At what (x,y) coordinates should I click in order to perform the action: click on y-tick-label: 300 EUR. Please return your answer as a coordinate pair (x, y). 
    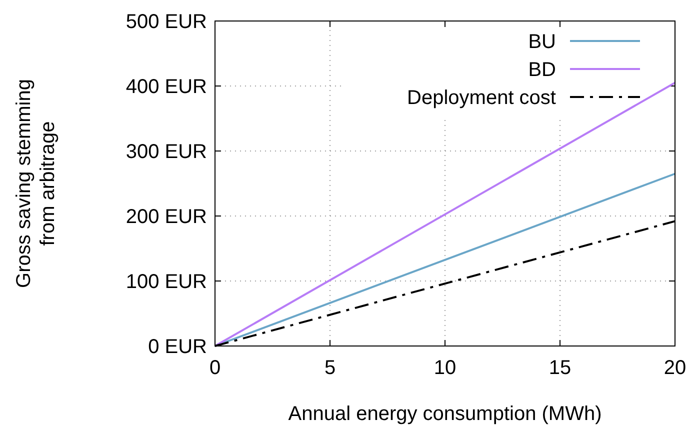
    Looking at the image, I should click on (166, 152).